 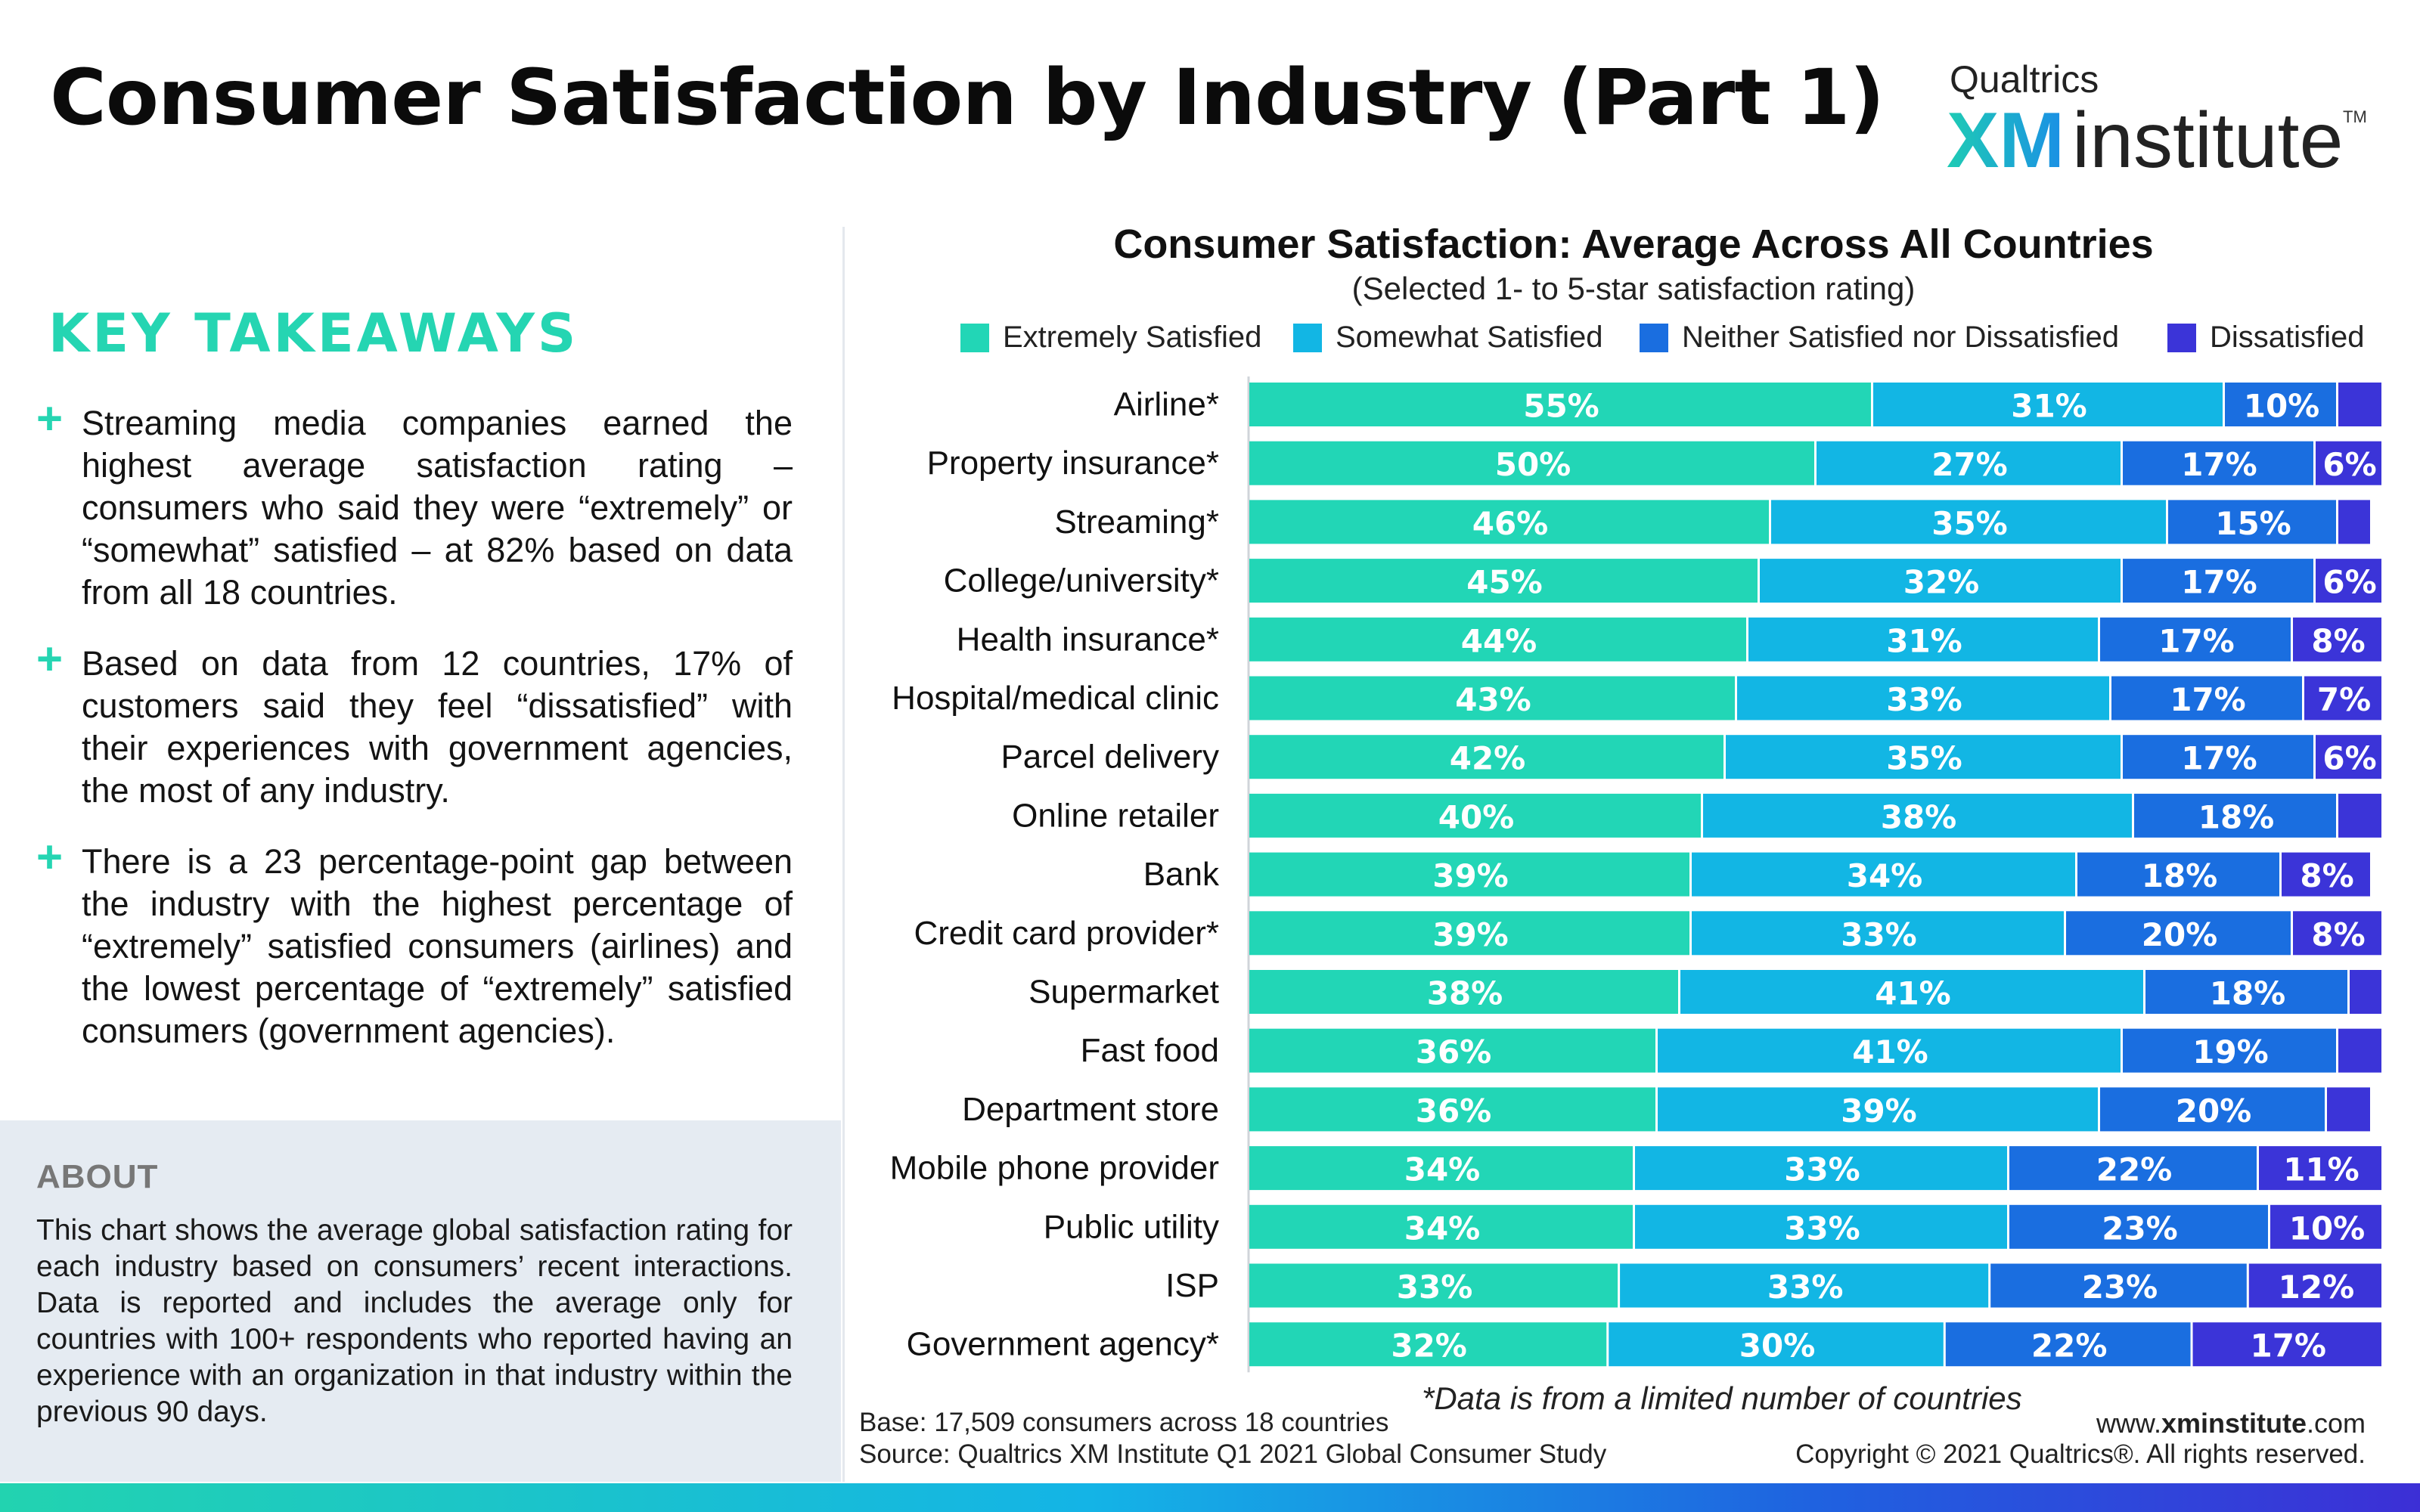 I want to click on about-title: ABOUT, so click(x=97, y=1176).